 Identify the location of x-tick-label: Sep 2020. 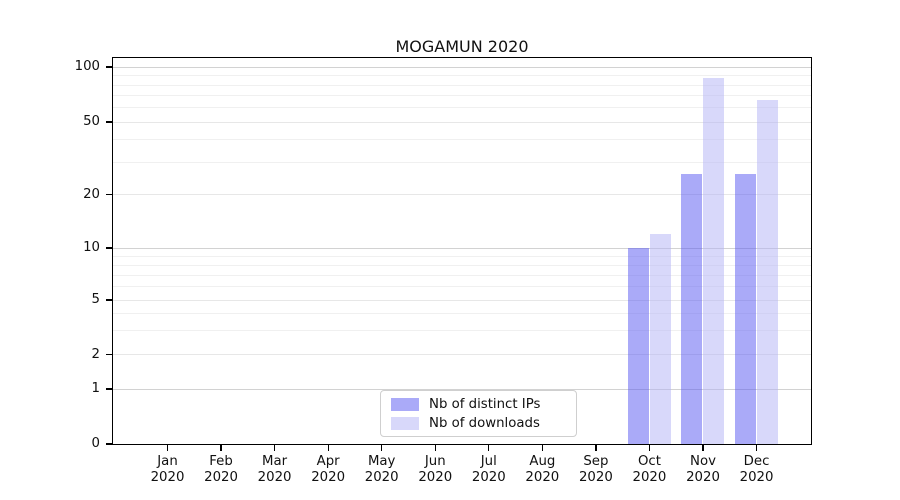
(595, 469).